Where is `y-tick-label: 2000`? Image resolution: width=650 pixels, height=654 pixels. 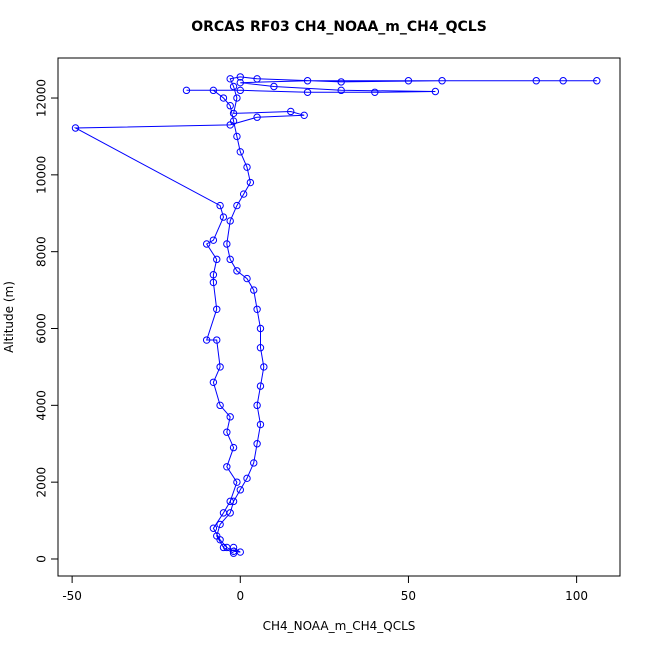 y-tick-label: 2000 is located at coordinates (42, 482).